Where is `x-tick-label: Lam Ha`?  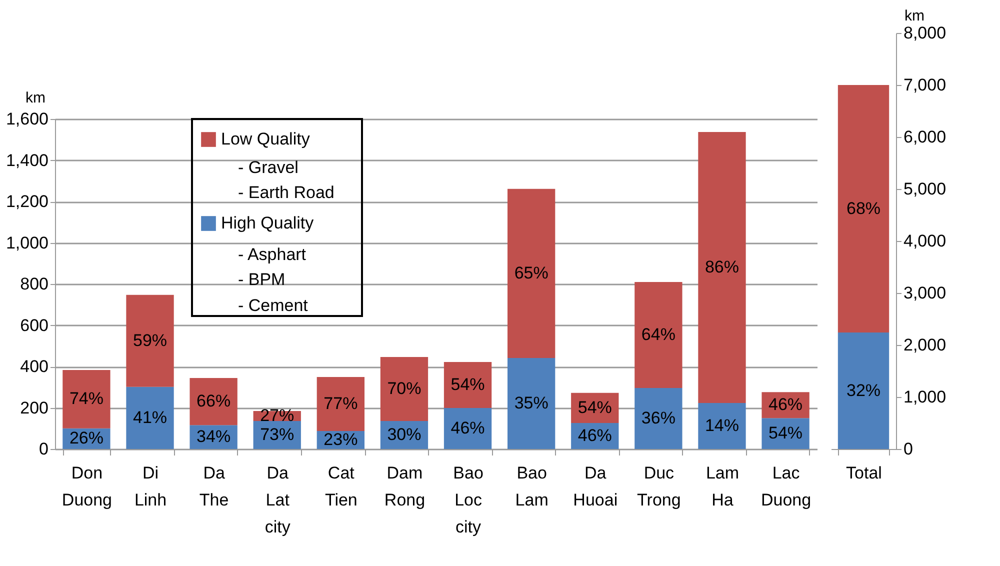 x-tick-label: Lam Ha is located at coordinates (723, 487).